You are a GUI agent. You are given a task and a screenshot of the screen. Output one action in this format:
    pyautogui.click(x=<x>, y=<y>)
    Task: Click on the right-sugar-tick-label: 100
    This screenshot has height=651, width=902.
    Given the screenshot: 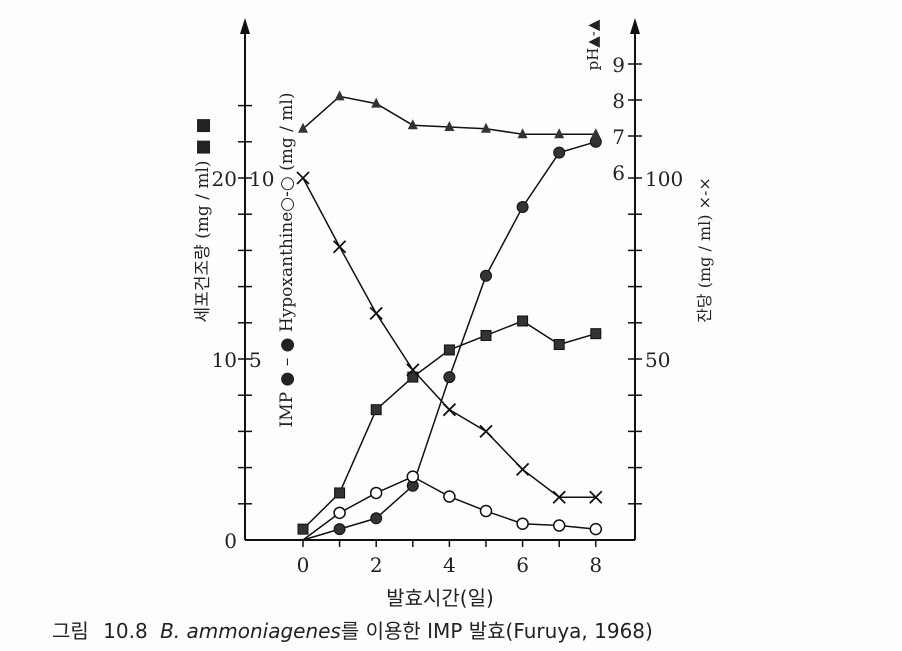 What is the action you would take?
    pyautogui.click(x=664, y=179)
    